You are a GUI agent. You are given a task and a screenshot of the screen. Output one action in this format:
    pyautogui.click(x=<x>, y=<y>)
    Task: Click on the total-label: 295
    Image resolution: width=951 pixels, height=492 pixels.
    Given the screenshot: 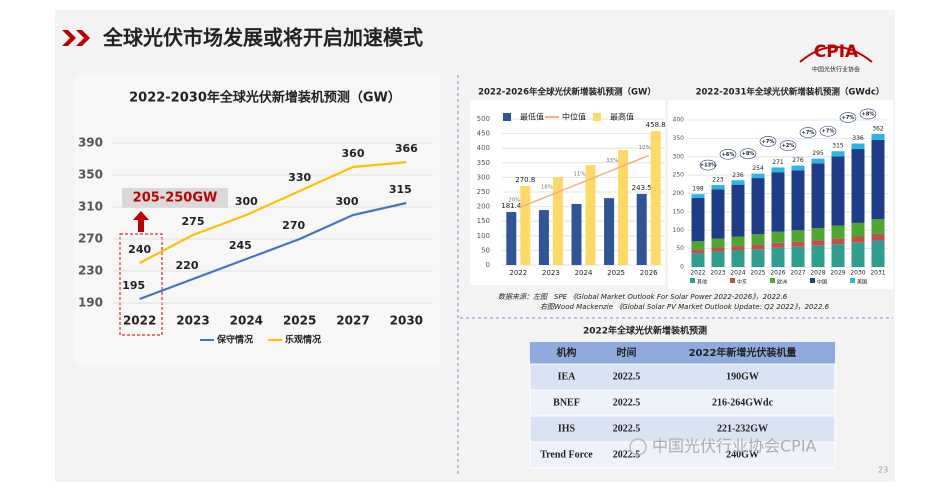 What is the action you would take?
    pyautogui.click(x=818, y=153)
    